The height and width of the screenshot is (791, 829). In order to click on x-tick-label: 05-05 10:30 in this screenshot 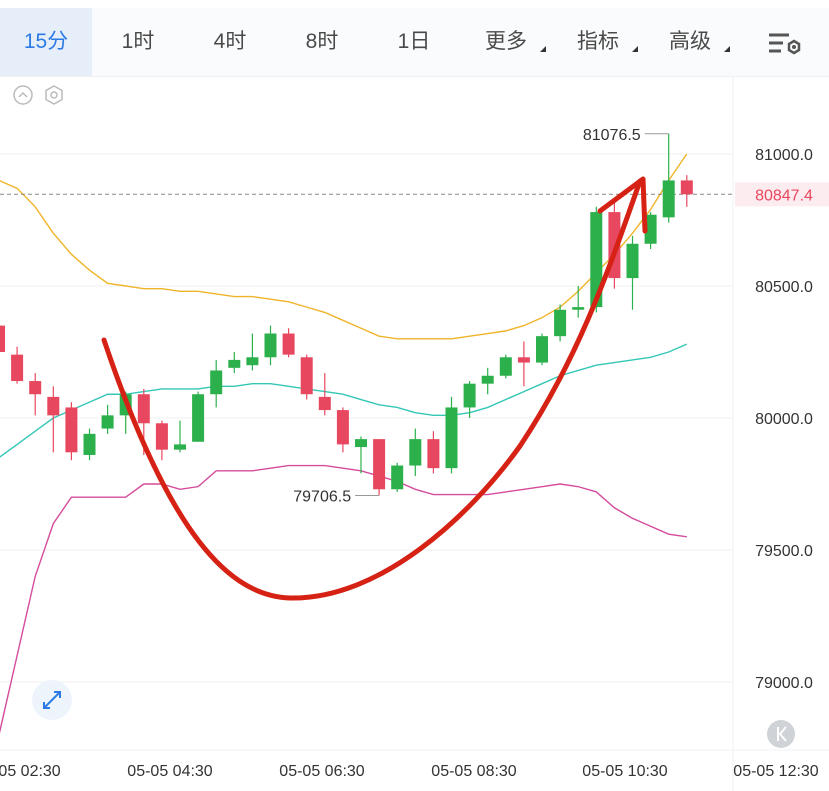, I will do `click(625, 771)`.